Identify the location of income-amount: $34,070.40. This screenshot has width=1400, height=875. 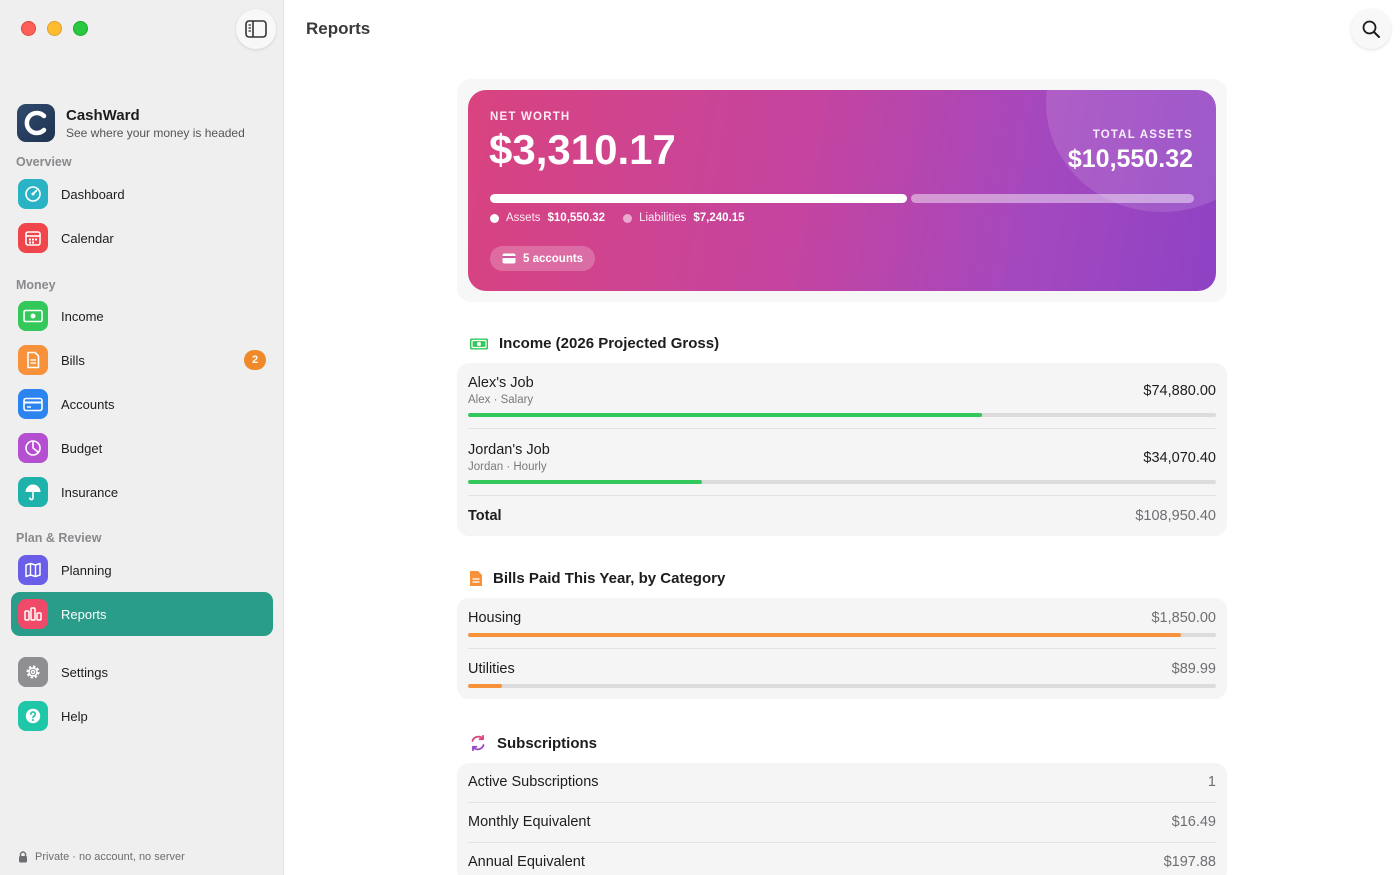
(1179, 458).